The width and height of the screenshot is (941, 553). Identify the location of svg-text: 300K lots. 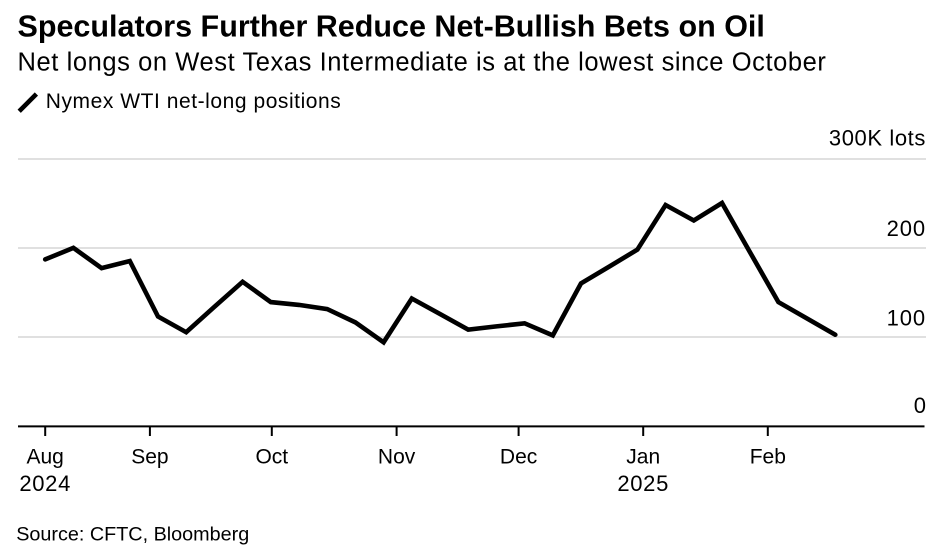
(877, 138).